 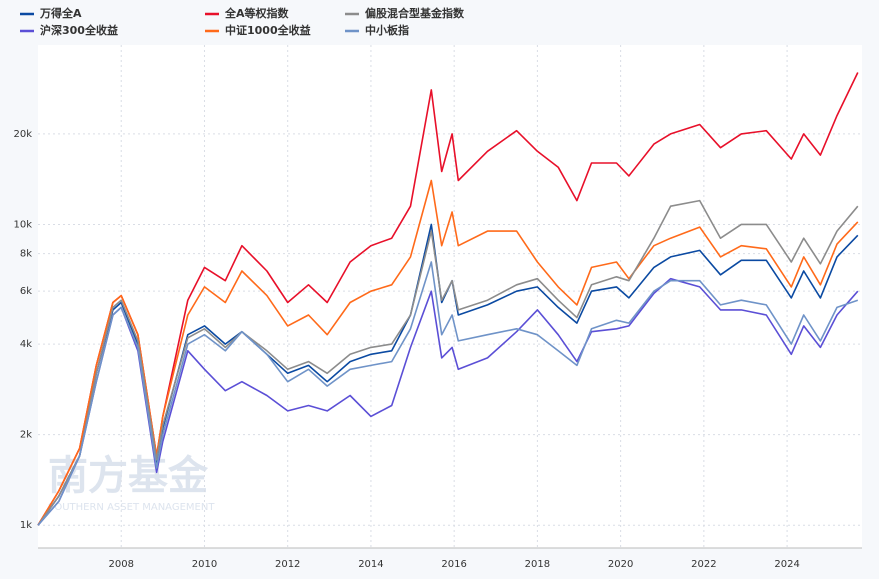 I want to click on legend-label: 万得全A, so click(x=60, y=13).